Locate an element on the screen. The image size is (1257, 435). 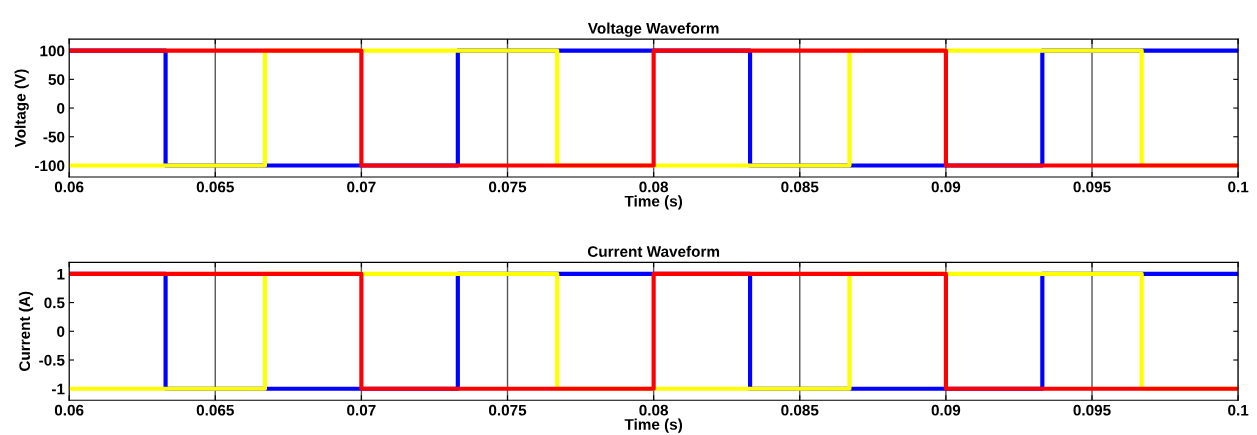
y-tick-label: 50 is located at coordinates (56, 80).